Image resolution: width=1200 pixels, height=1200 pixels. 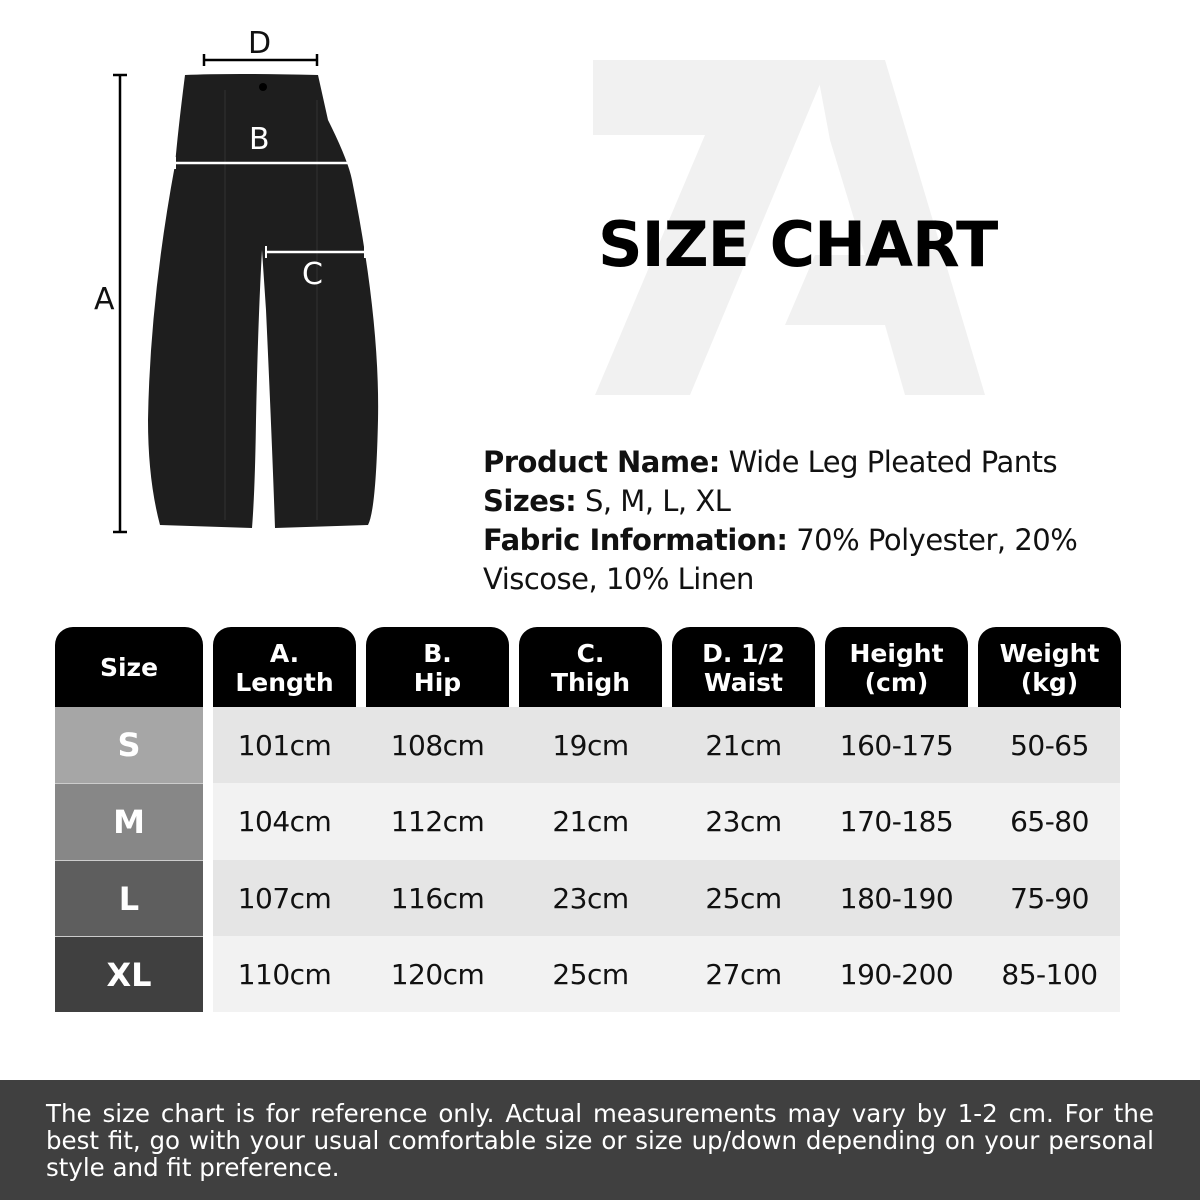 What do you see at coordinates (1049, 821) in the screenshot?
I see `table-cell: 65-80` at bounding box center [1049, 821].